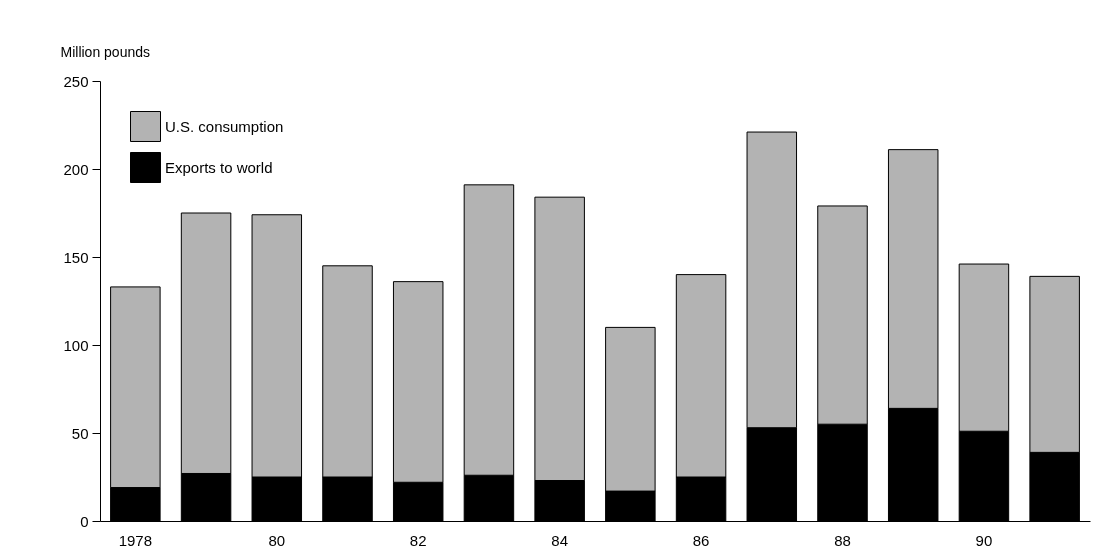  Describe the element at coordinates (418, 540) in the screenshot. I see `x-tick-label: 82` at that location.